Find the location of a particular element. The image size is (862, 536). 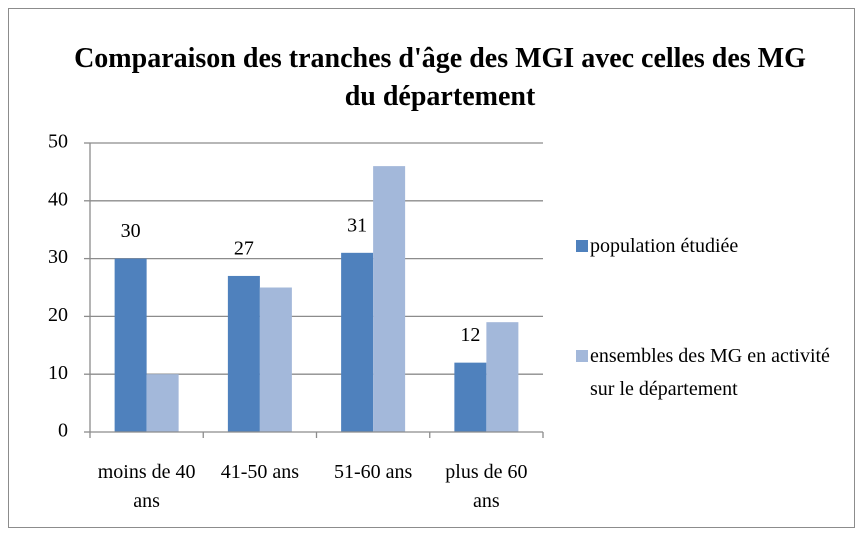

data-label: 27 is located at coordinates (244, 249).